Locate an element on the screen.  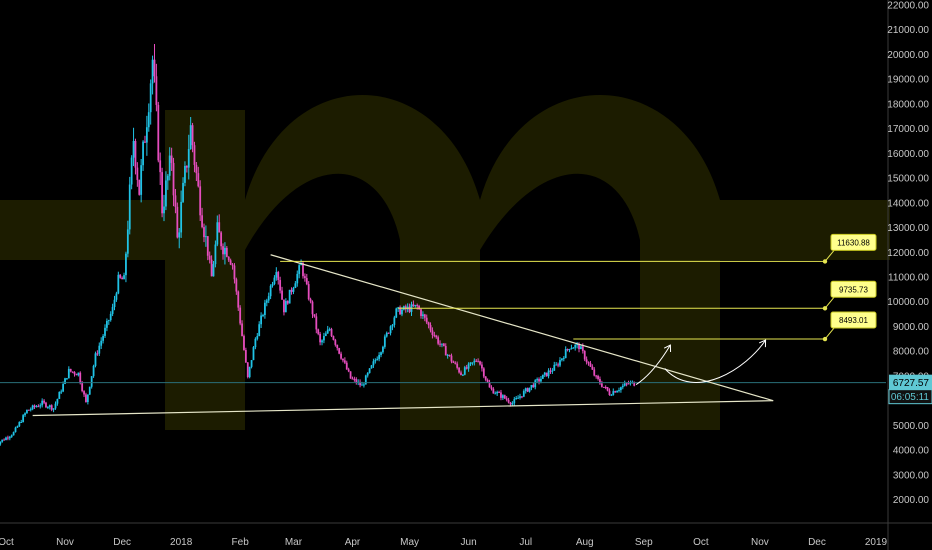
price-tick-label: 5000.00 is located at coordinates (911, 426).